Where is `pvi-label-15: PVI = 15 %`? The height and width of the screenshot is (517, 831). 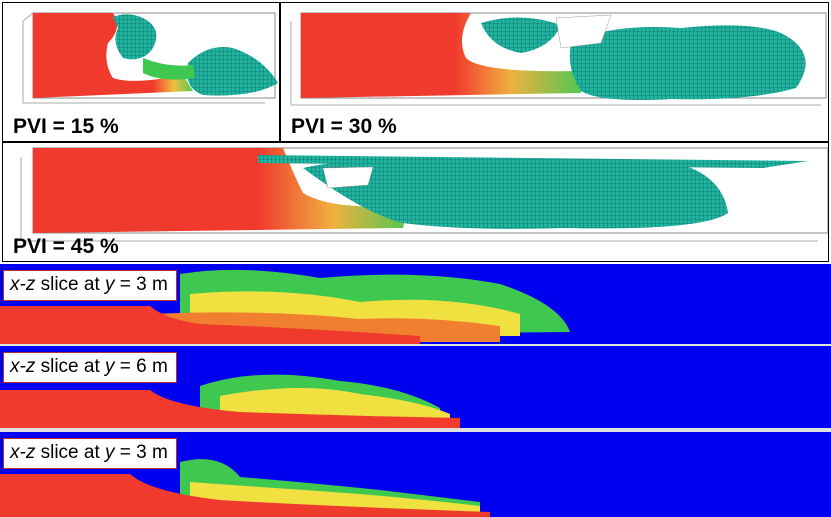 pvi-label-15: PVI = 15 % is located at coordinates (66, 126).